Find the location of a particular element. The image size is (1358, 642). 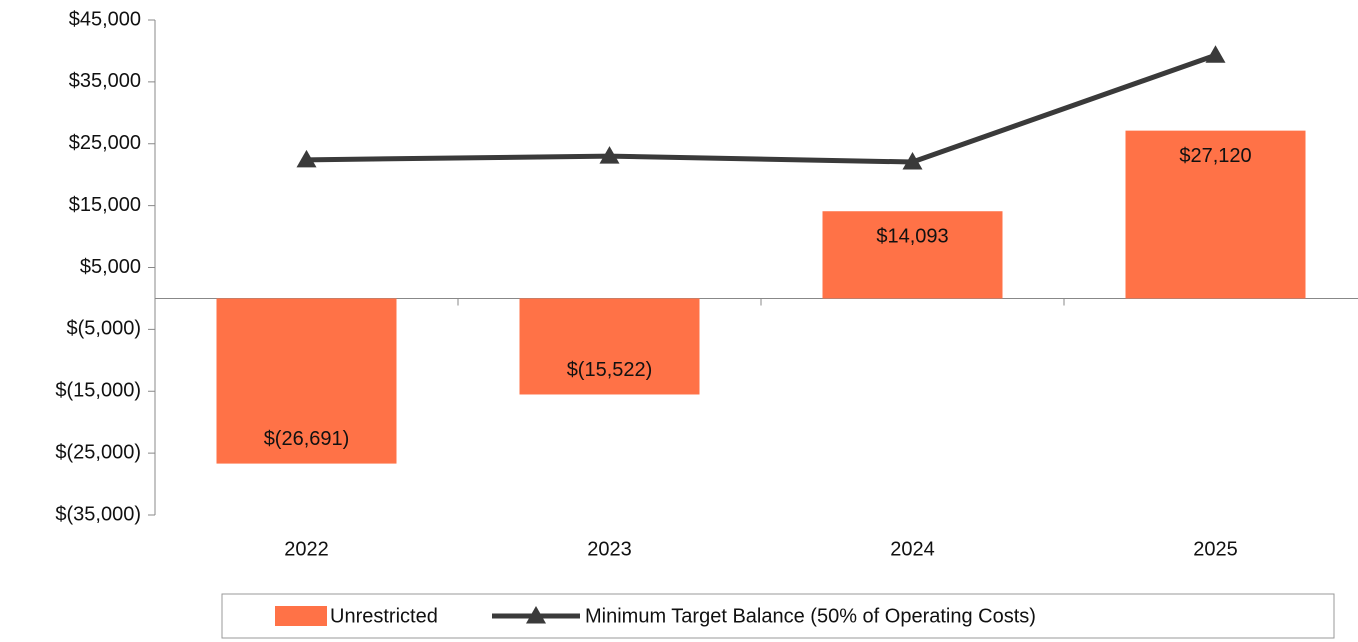

data-label: $27,120 is located at coordinates (1215, 156).